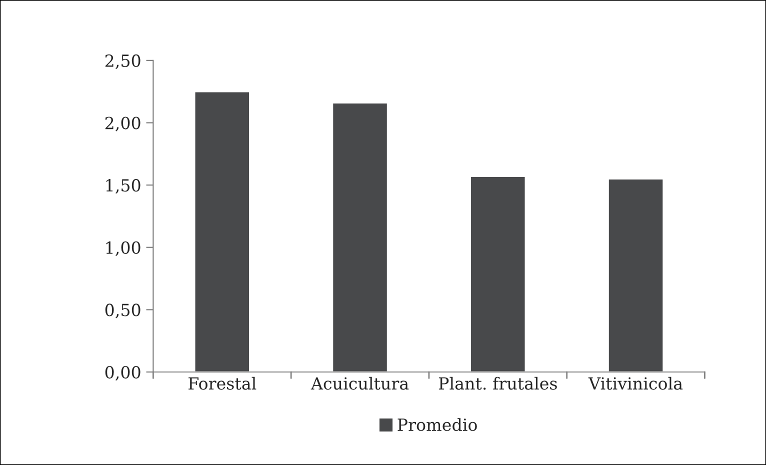 Image resolution: width=766 pixels, height=465 pixels. What do you see at coordinates (437, 425) in the screenshot?
I see `legend-label: Promedio` at bounding box center [437, 425].